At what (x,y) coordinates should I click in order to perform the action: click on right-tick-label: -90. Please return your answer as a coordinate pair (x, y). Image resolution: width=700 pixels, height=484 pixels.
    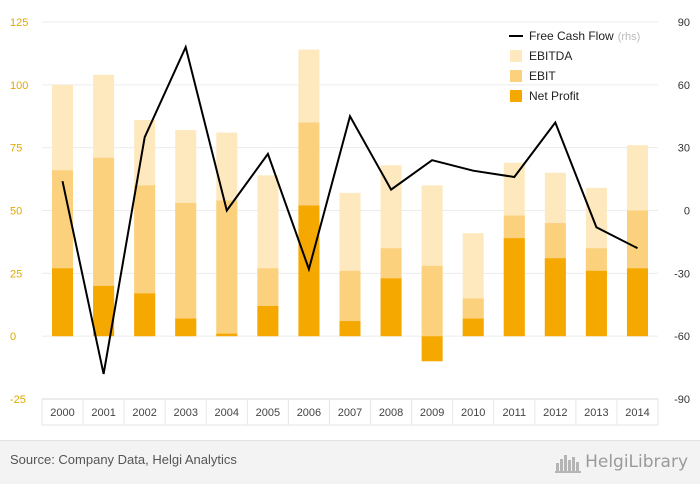
    Looking at the image, I should click on (682, 400).